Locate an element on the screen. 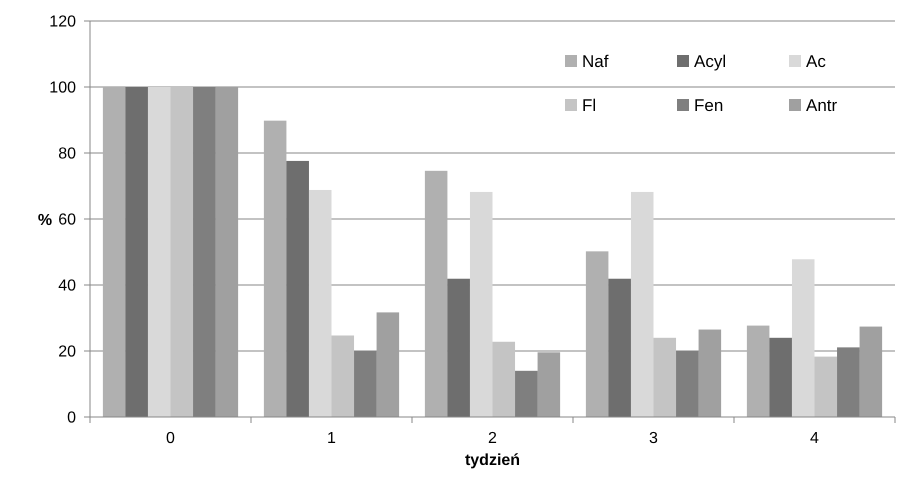 This screenshot has width=901, height=487. x-axis-title: tydzień is located at coordinates (492, 460).